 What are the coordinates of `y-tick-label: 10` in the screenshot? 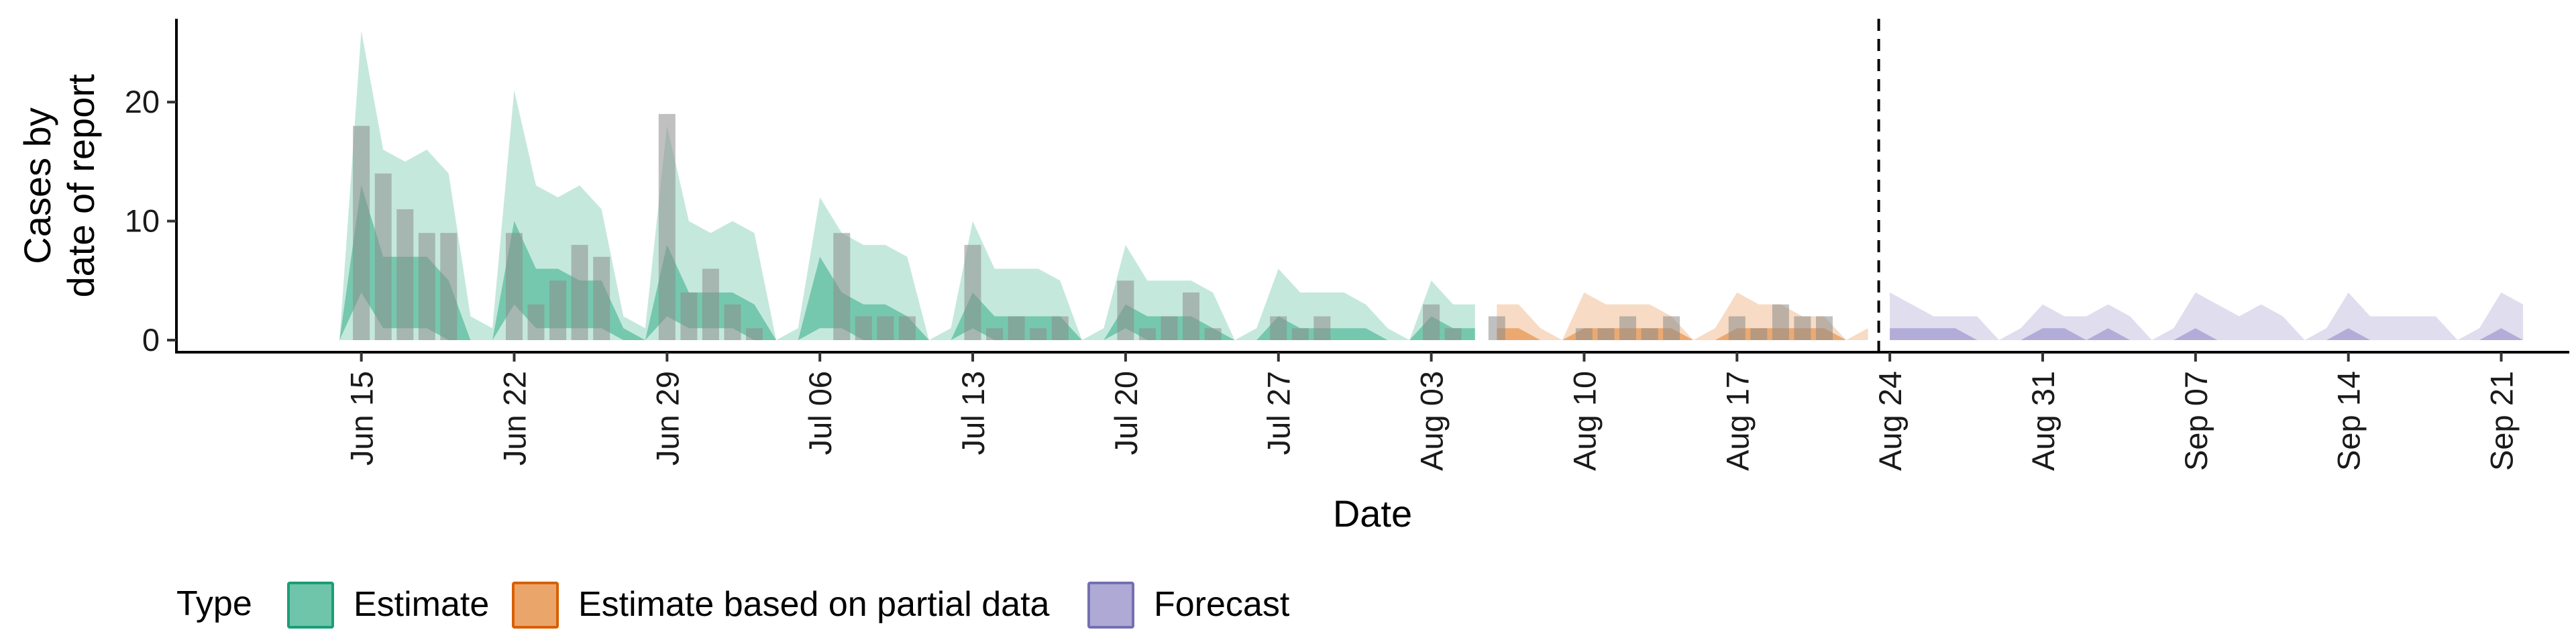 It's located at (142, 221).